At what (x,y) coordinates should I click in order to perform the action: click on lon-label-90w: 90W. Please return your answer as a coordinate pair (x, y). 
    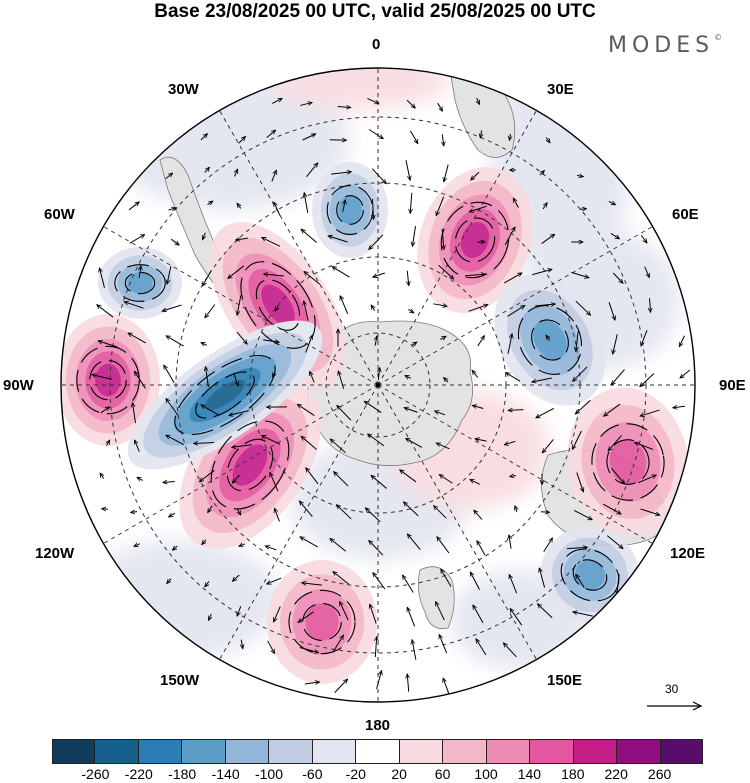
    Looking at the image, I should click on (18, 385).